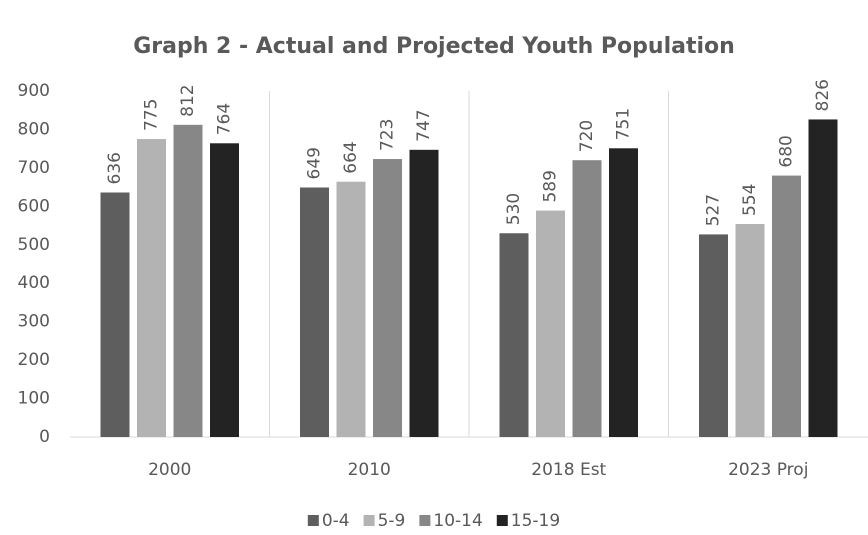 The width and height of the screenshot is (868, 535). I want to click on y-tick-label: 100, so click(34, 399).